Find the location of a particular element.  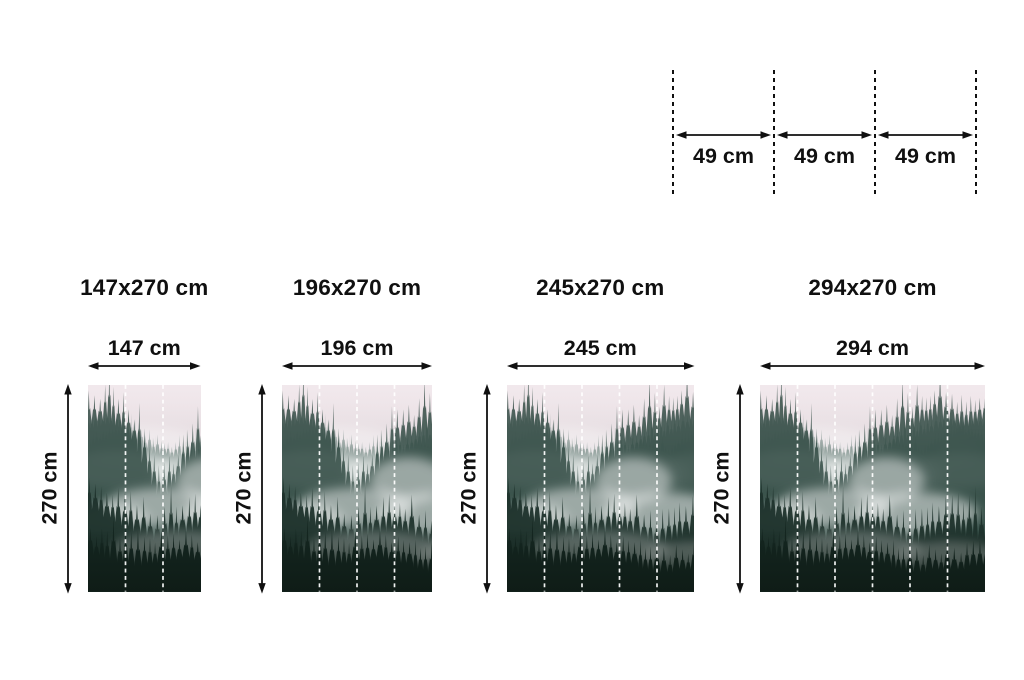

width-dimension-label: 147 cm is located at coordinates (144, 348).